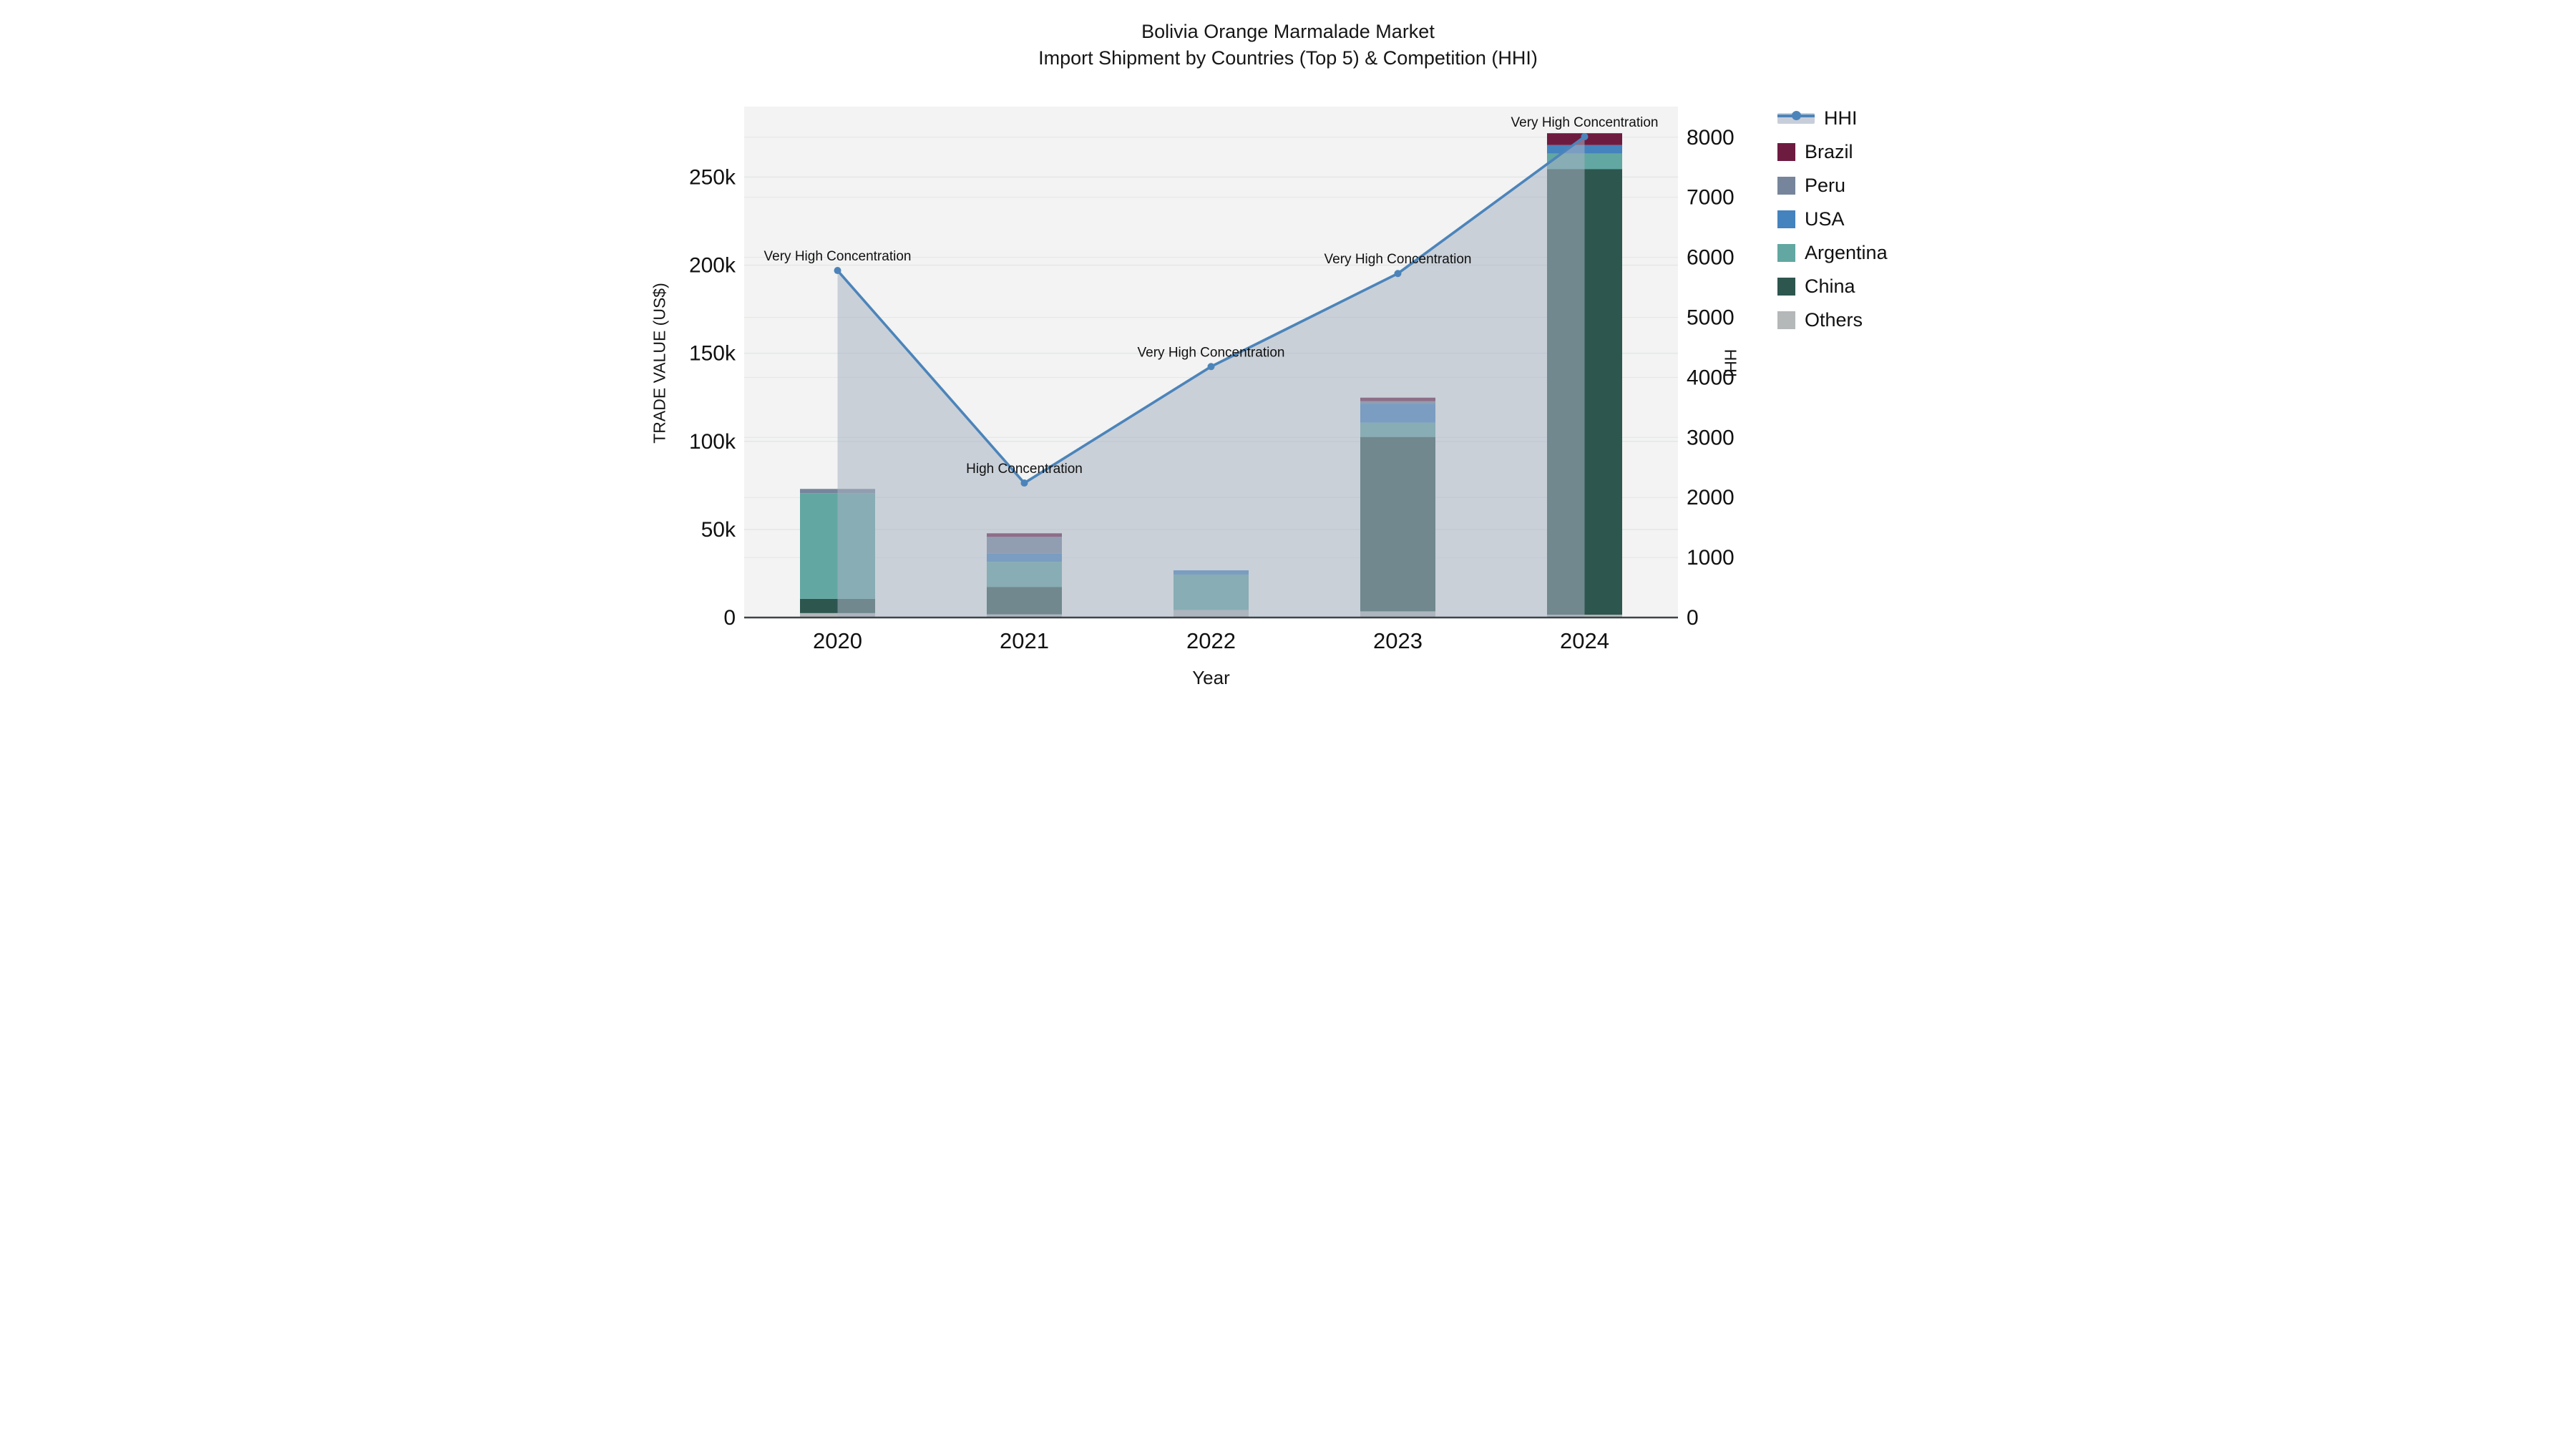 The width and height of the screenshot is (2576, 1449). What do you see at coordinates (1211, 377) in the screenshot?
I see `hhi-area-fill` at bounding box center [1211, 377].